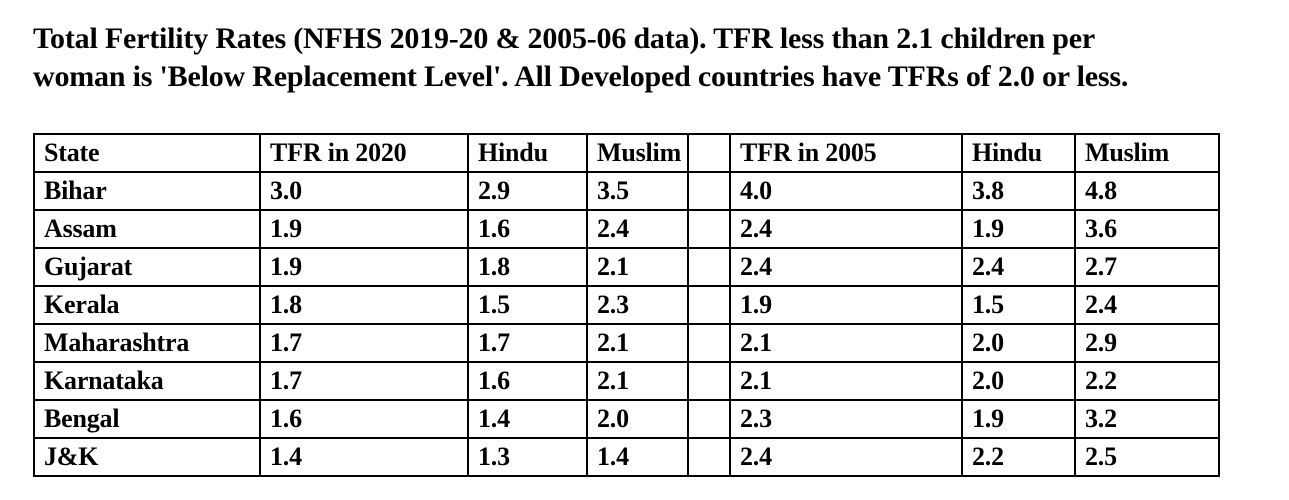  I want to click on cell-hindu-2005: 1.5, so click(1018, 305).